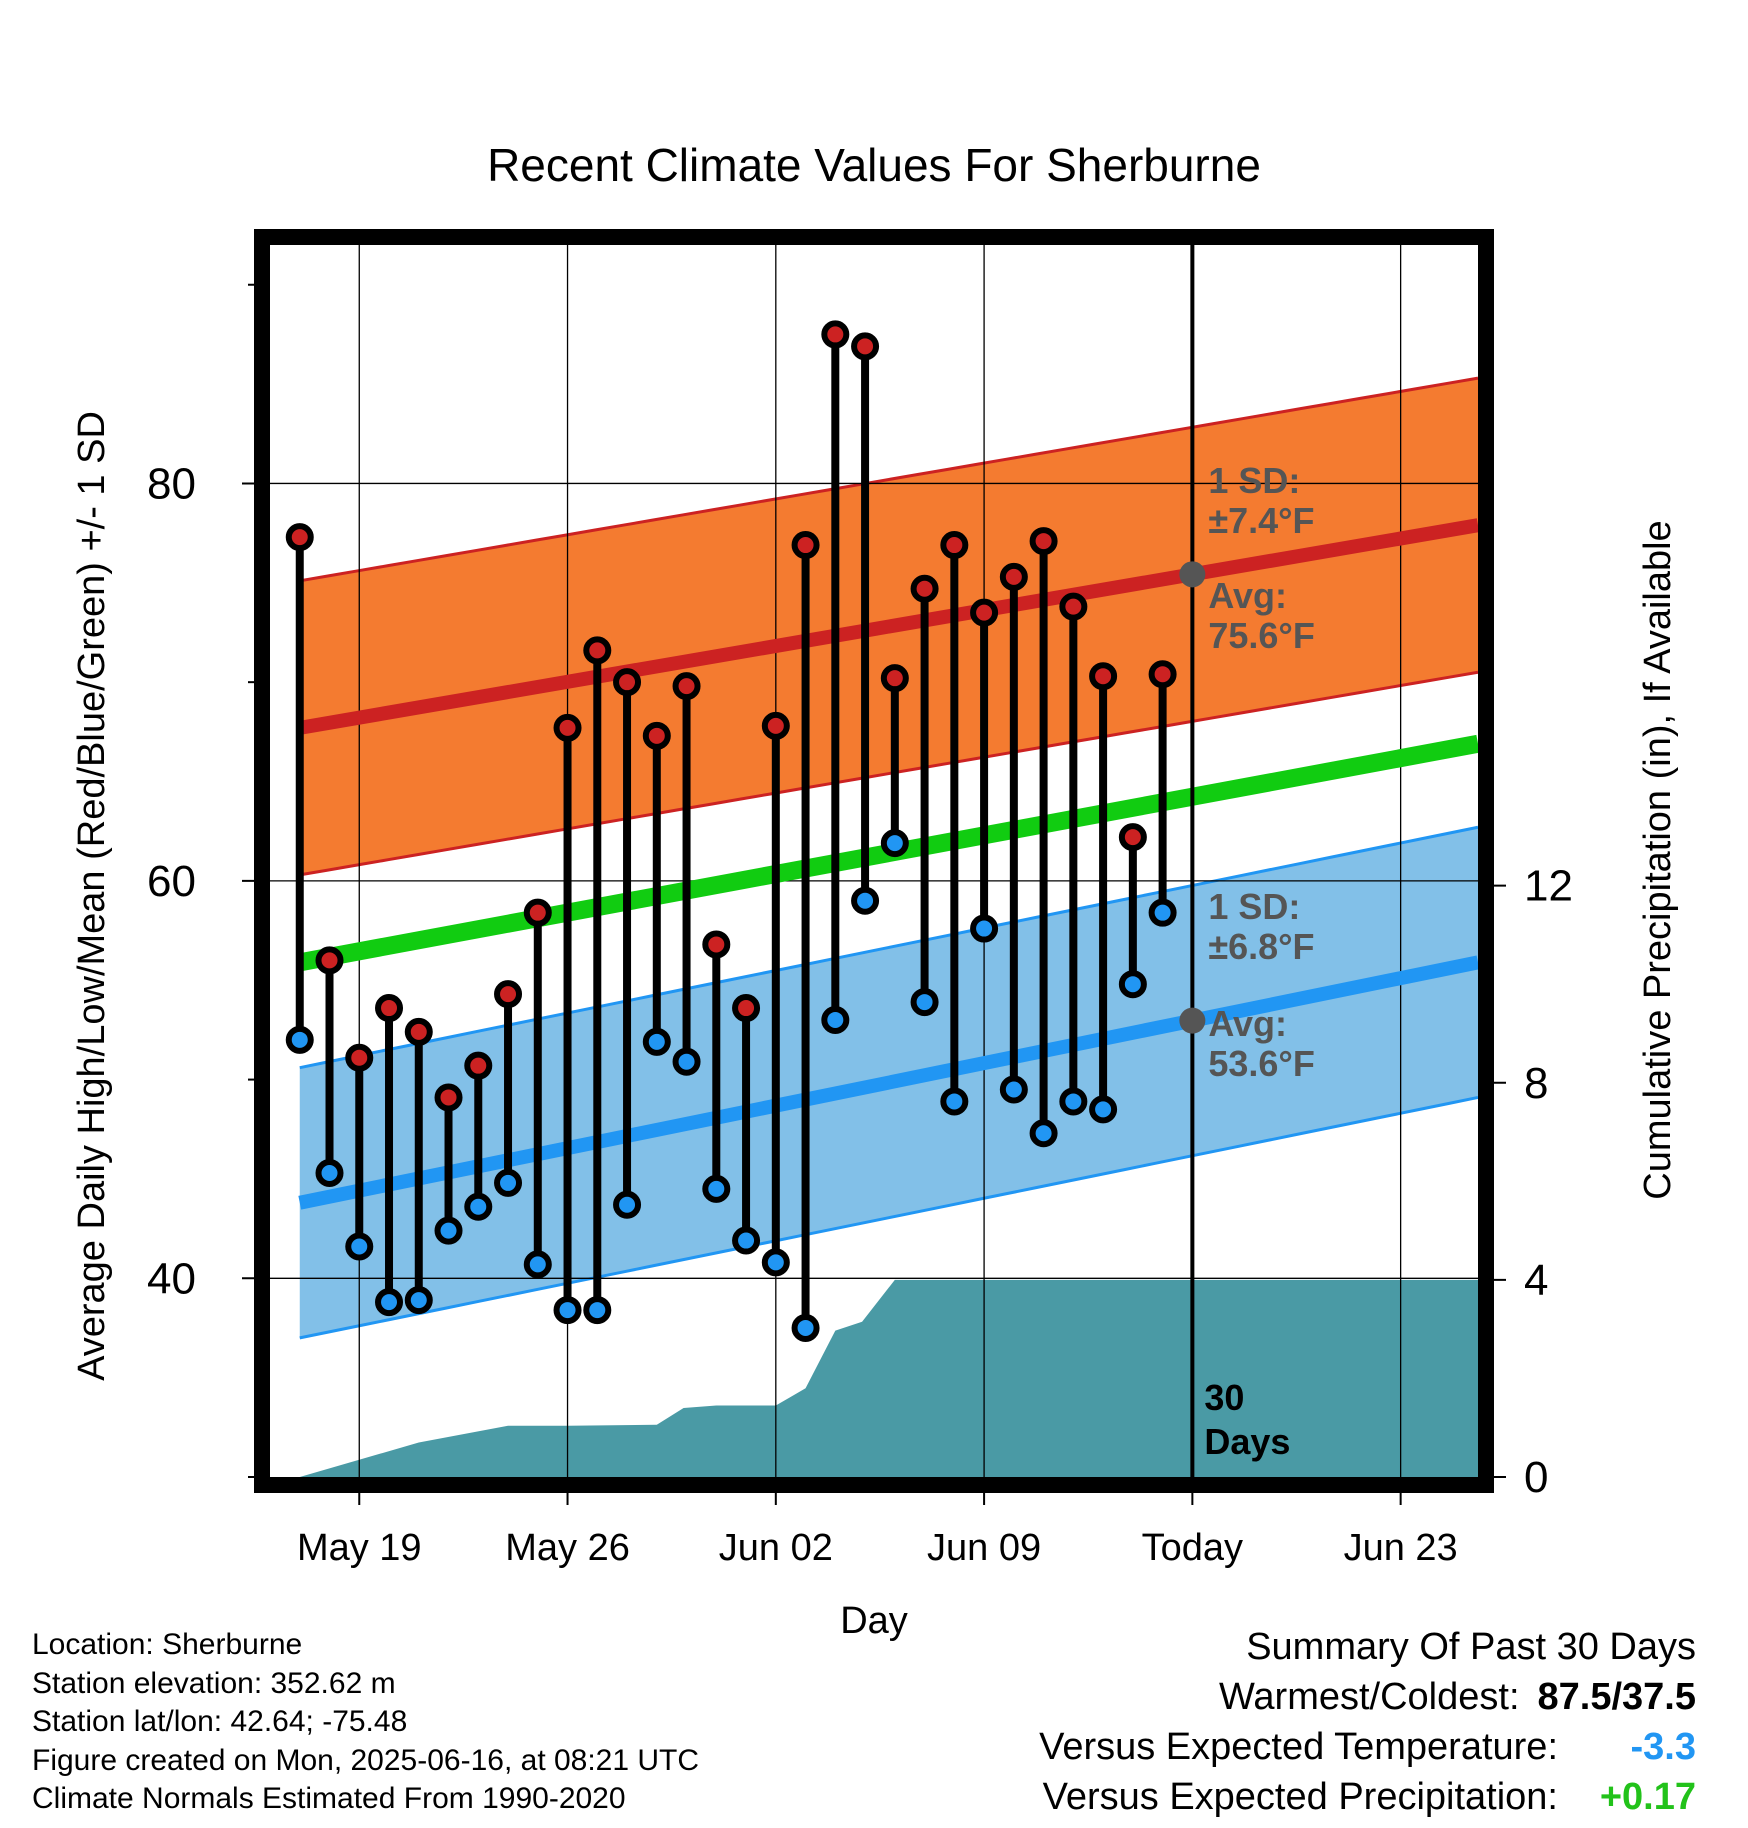 This screenshot has height=1828, width=1748. Describe the element at coordinates (214, 1683) in the screenshot. I see `elevation-text: Station elevation: 352.62 m` at that location.